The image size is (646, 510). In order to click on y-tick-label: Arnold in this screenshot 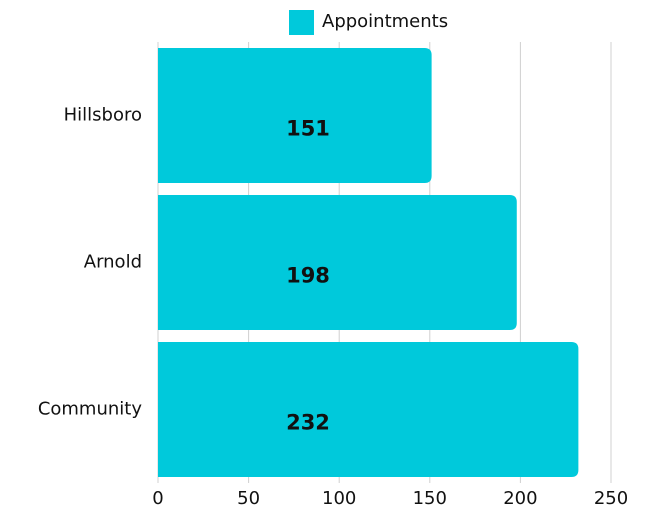, I will do `click(113, 262)`.